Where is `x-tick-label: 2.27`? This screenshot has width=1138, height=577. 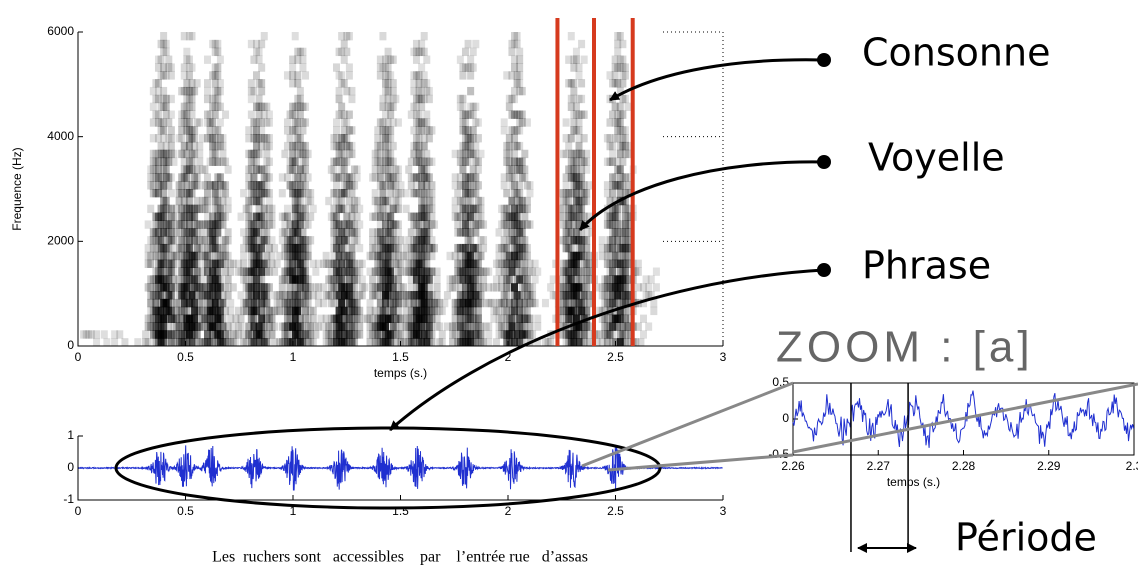 x-tick-label: 2.27 is located at coordinates (879, 466).